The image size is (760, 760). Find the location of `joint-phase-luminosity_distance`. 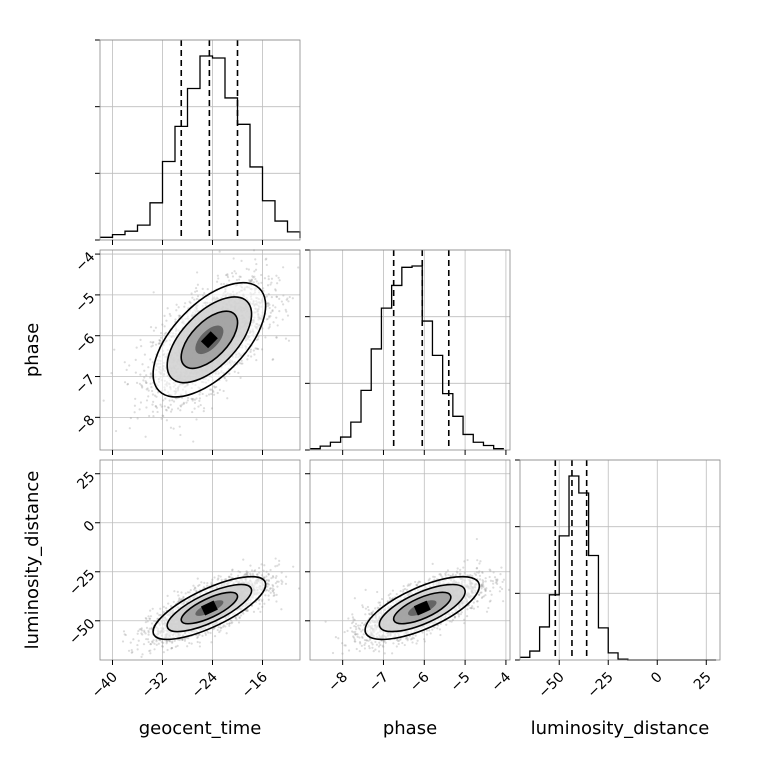

joint-phase-luminosity_distance is located at coordinates (410, 560).